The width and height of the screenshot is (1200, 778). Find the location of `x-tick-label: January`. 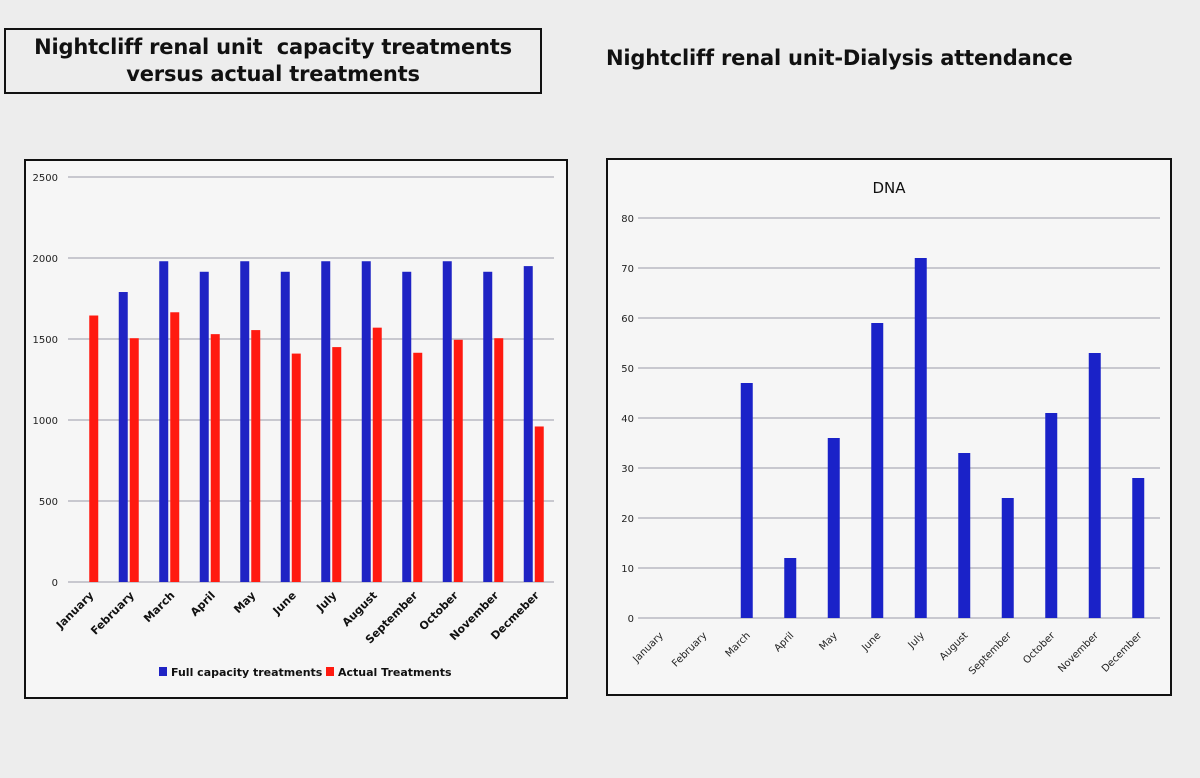

x-tick-label: January is located at coordinates (648, 647).